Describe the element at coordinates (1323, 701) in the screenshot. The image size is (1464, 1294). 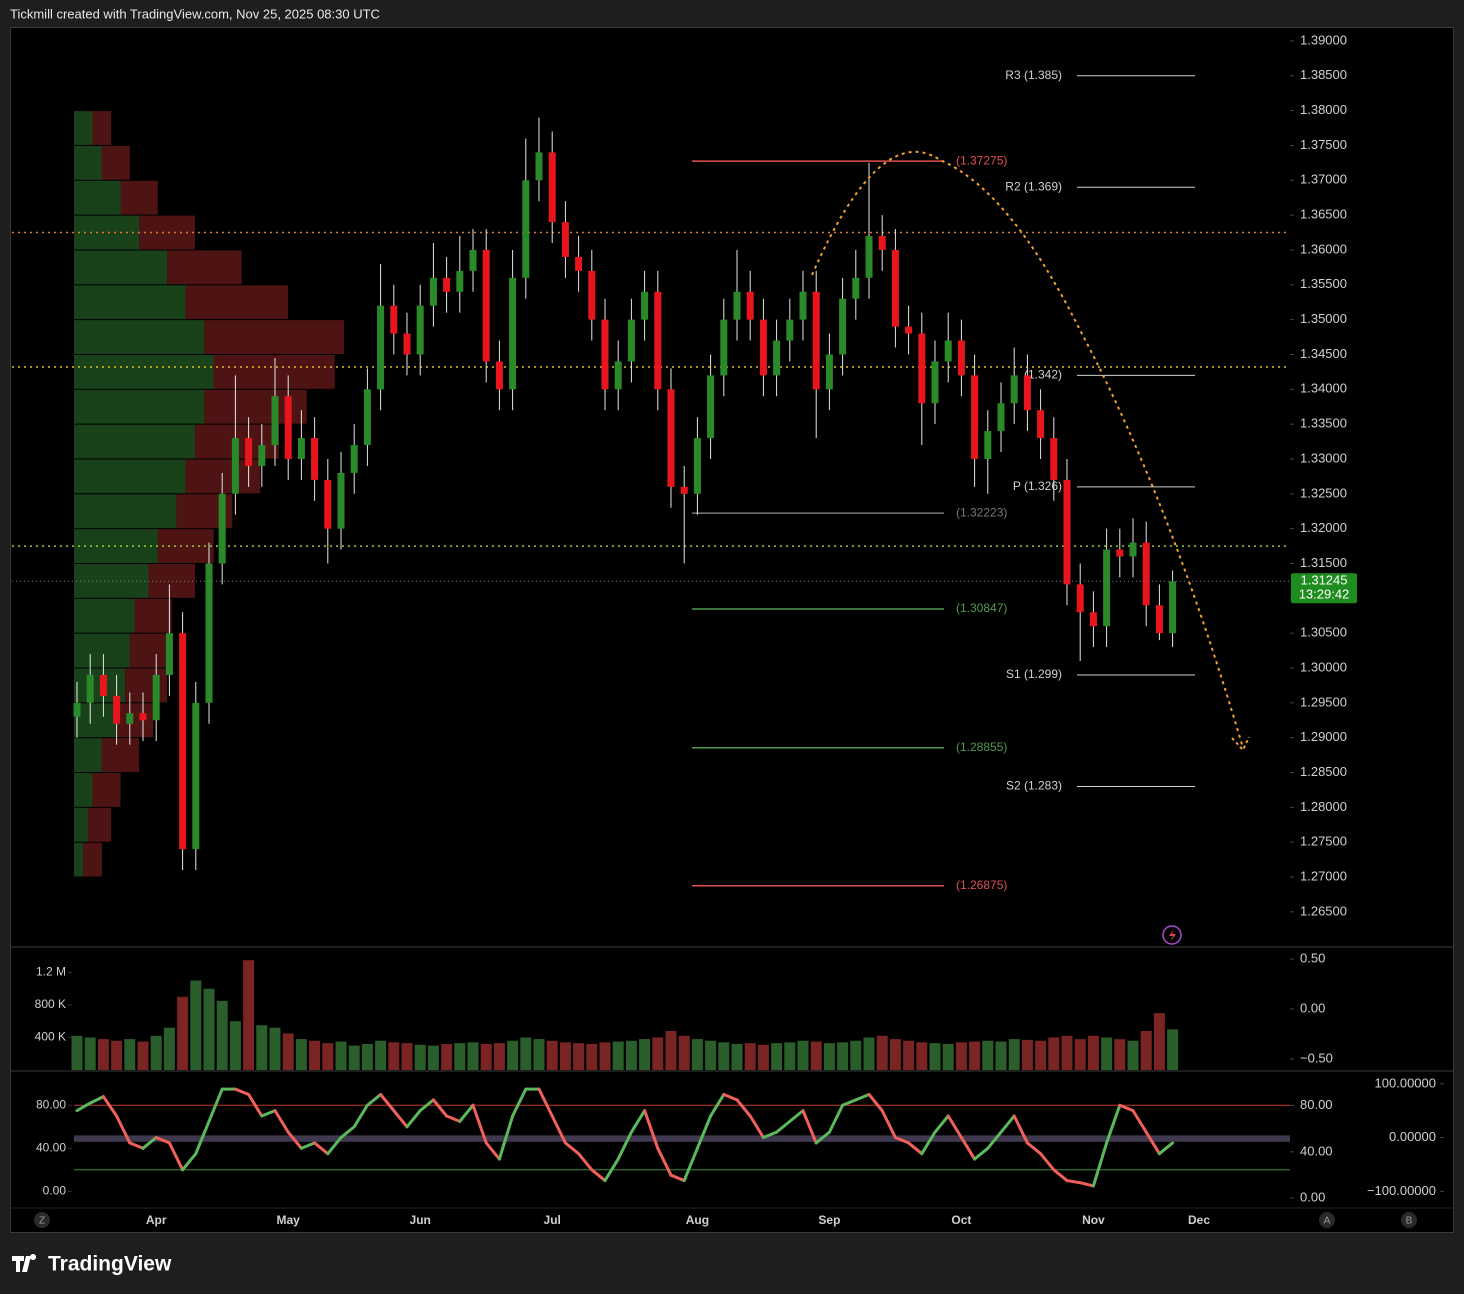
I see `y-tick-label: 1.29500` at that location.